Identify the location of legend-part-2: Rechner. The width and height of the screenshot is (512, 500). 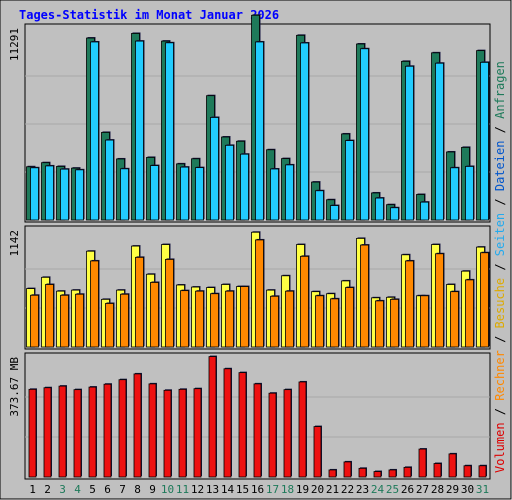
(500, 375).